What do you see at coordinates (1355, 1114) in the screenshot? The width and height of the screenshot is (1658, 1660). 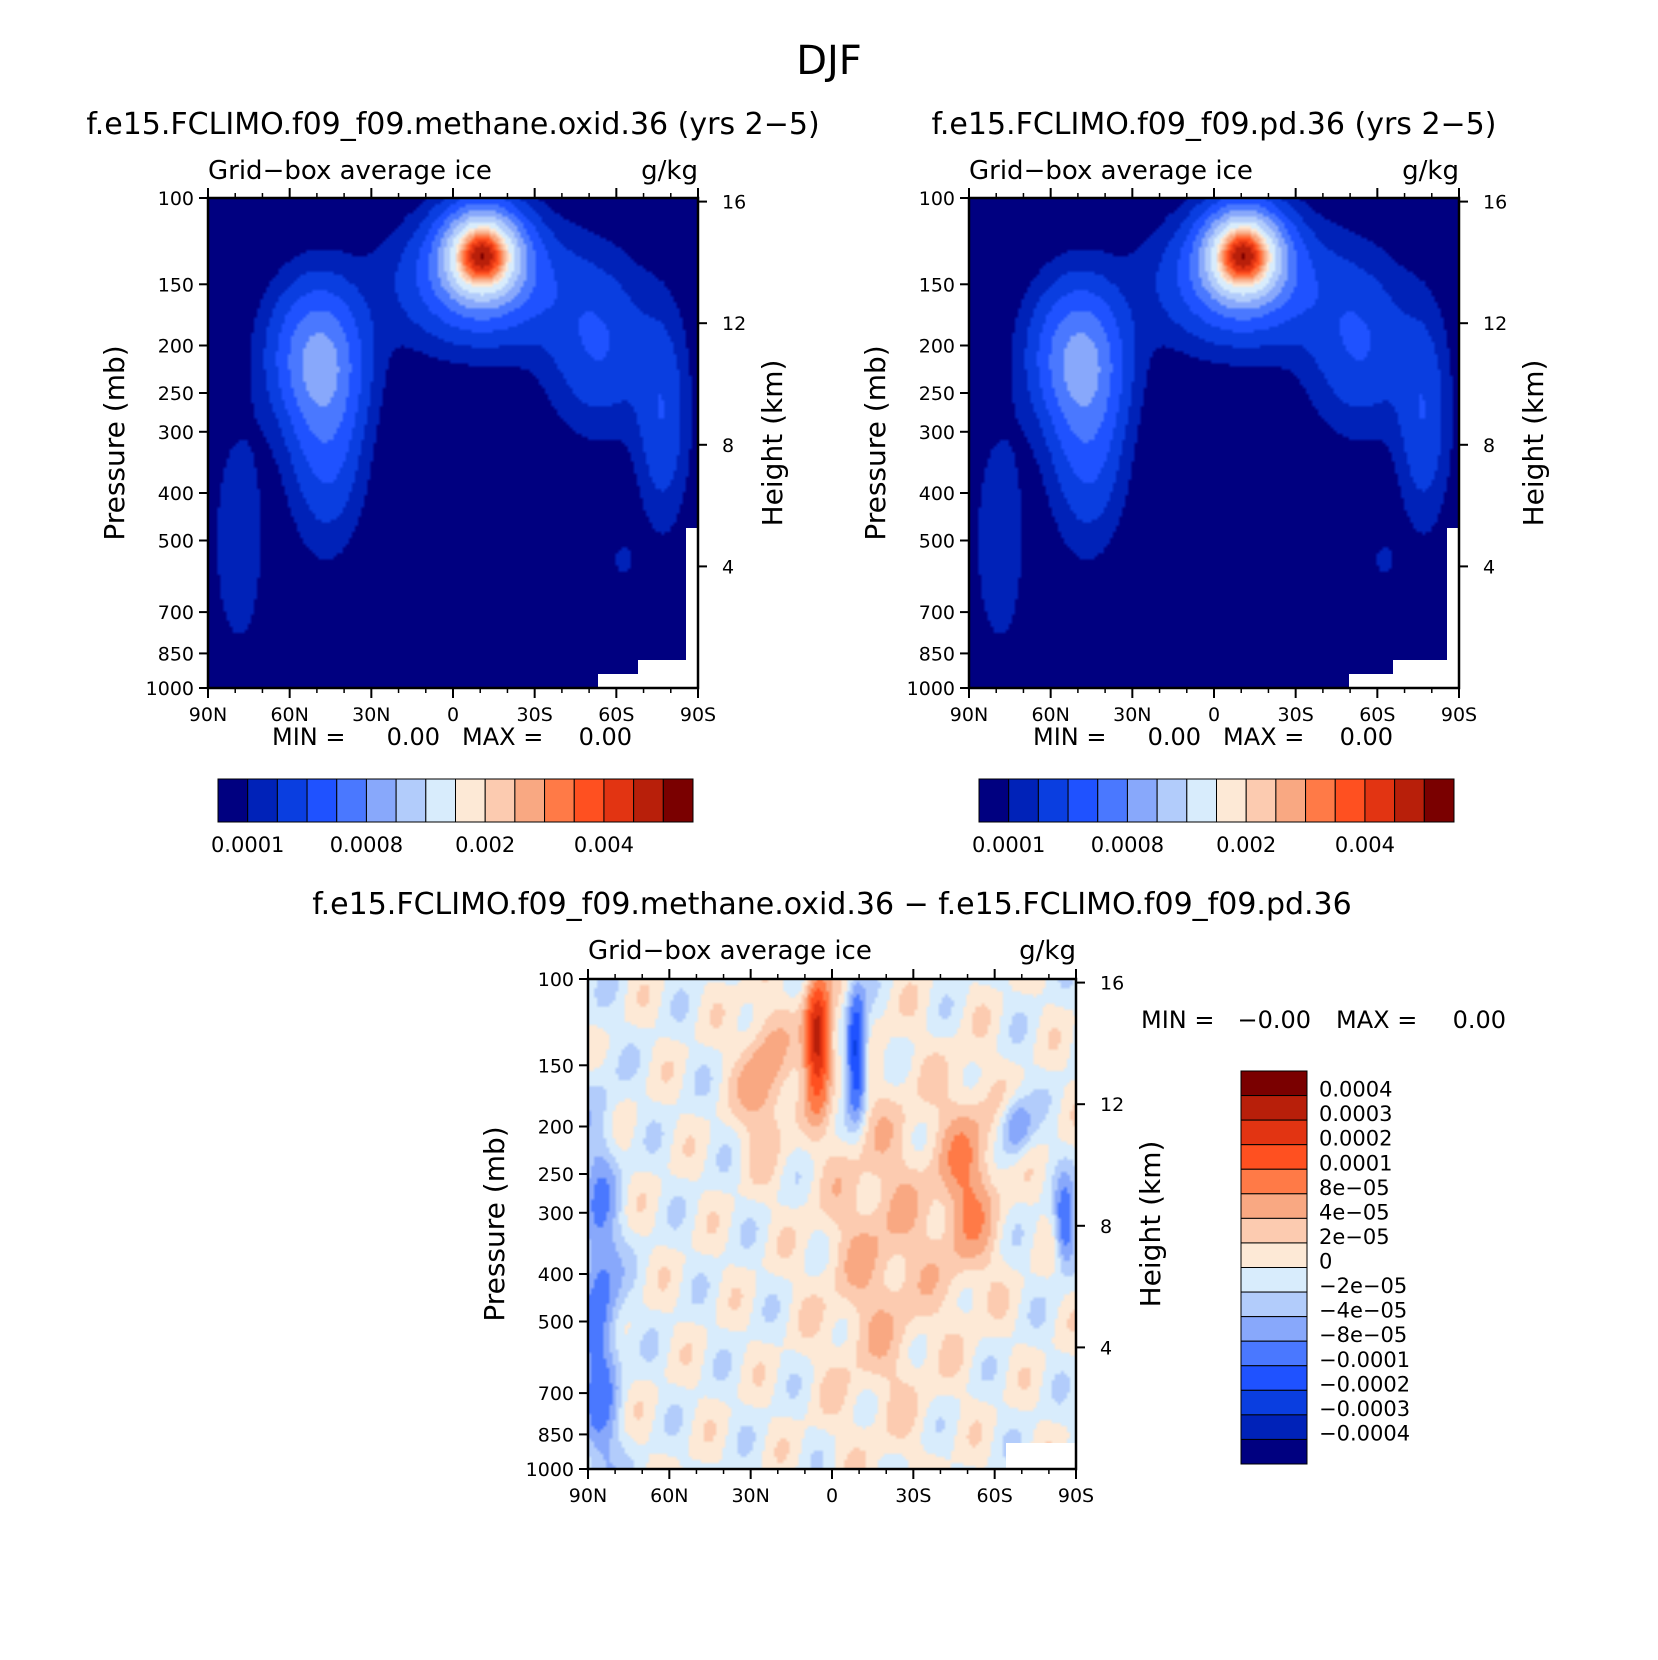 I see `colorbar-label: 0.0003` at bounding box center [1355, 1114].